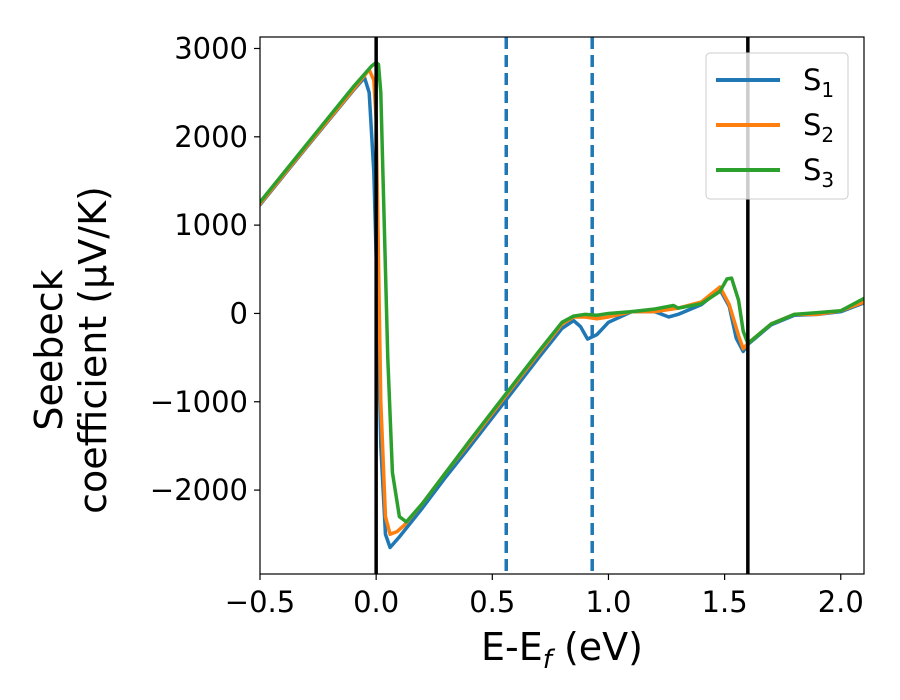 The width and height of the screenshot is (900, 700). Describe the element at coordinates (562, 650) in the screenshot. I see `x-axis-title: E-Ef (eV)` at that location.